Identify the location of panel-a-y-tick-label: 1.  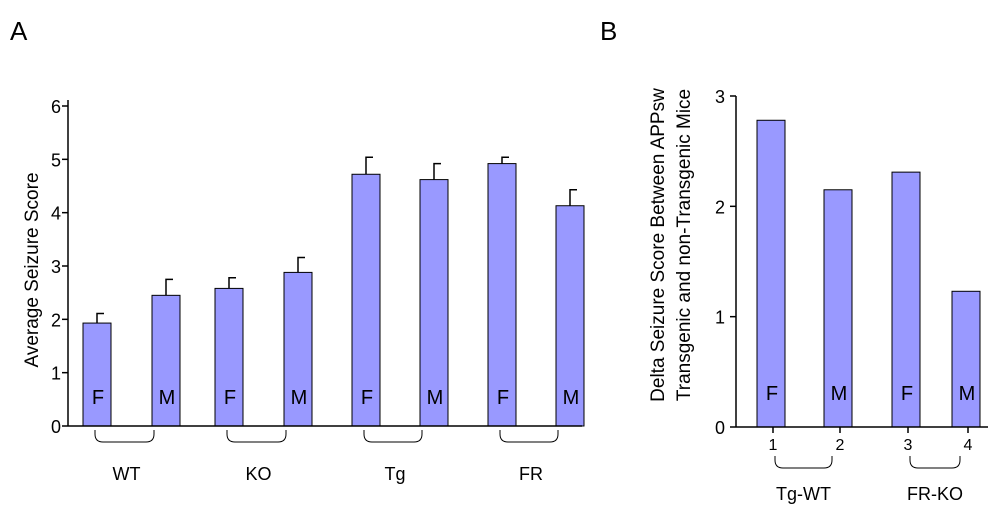
(56, 374).